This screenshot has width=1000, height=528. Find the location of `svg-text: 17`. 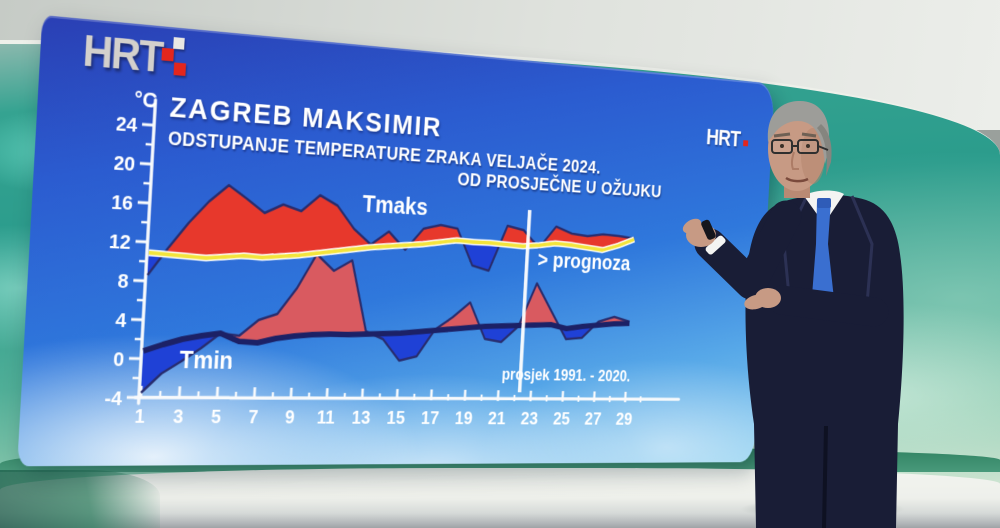

svg-text: 17 is located at coordinates (430, 418).